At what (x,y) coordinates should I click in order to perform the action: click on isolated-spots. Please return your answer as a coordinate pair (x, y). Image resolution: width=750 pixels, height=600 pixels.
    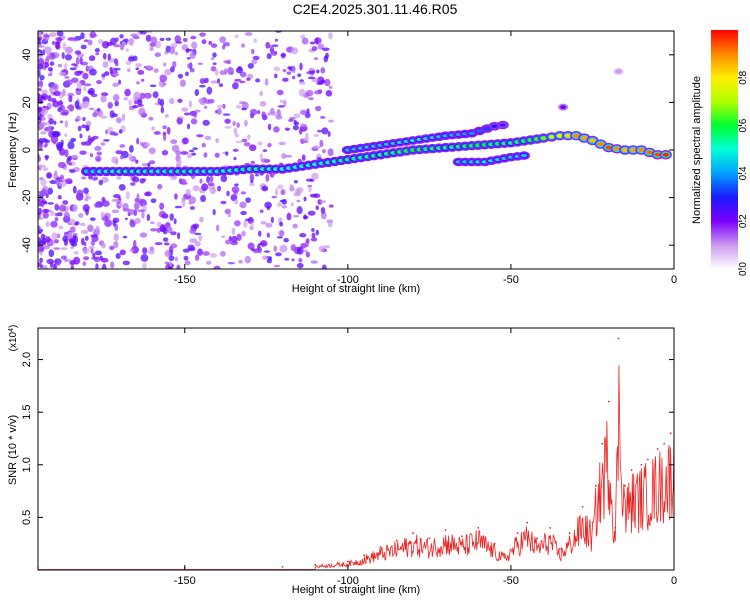
    Looking at the image, I should click on (591, 89).